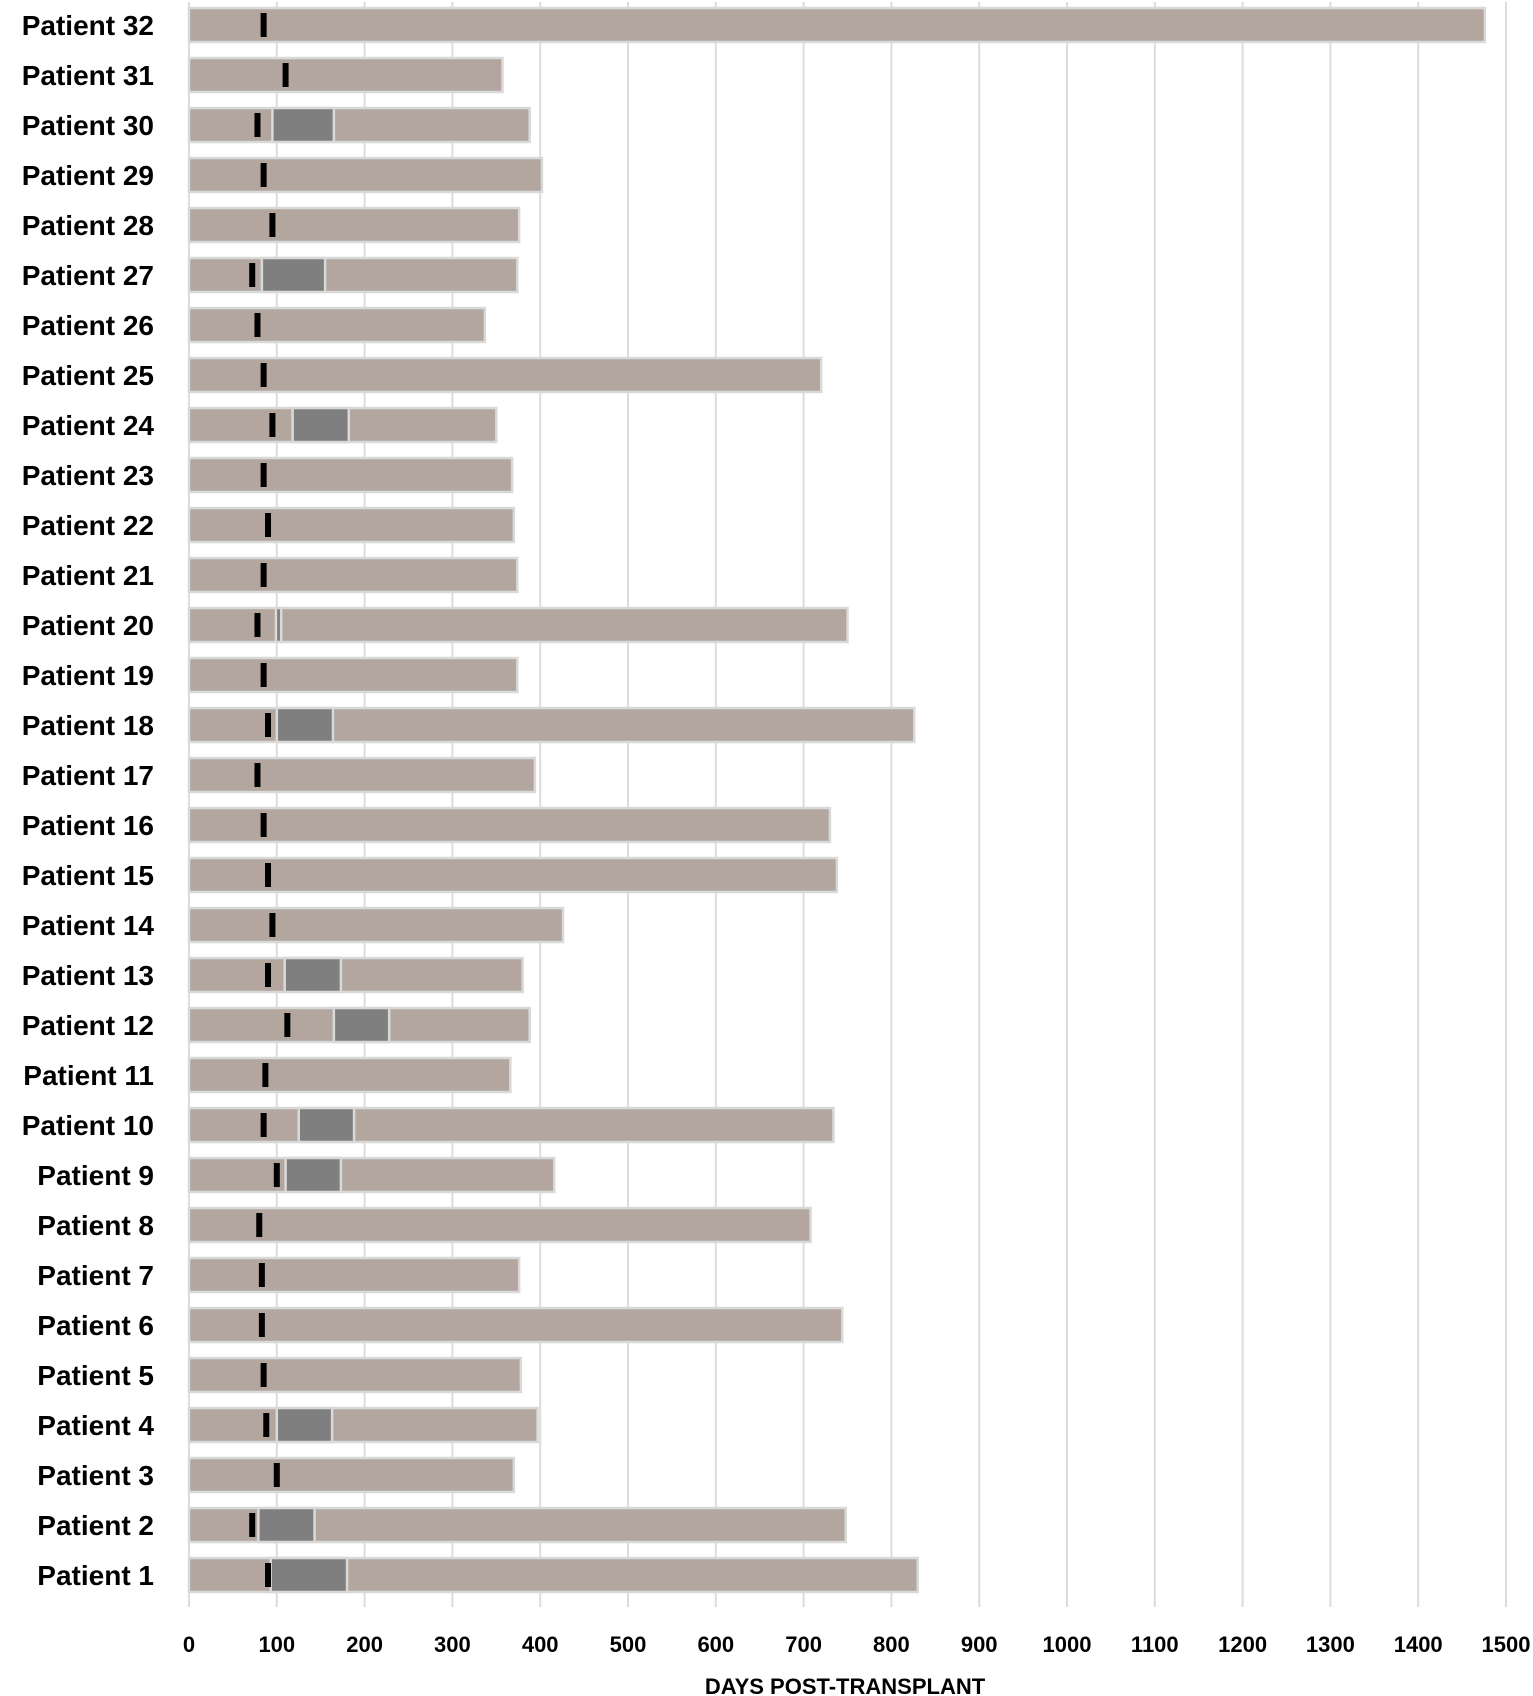  What do you see at coordinates (88, 325) in the screenshot?
I see `y-label-patient-26: Patient 26` at bounding box center [88, 325].